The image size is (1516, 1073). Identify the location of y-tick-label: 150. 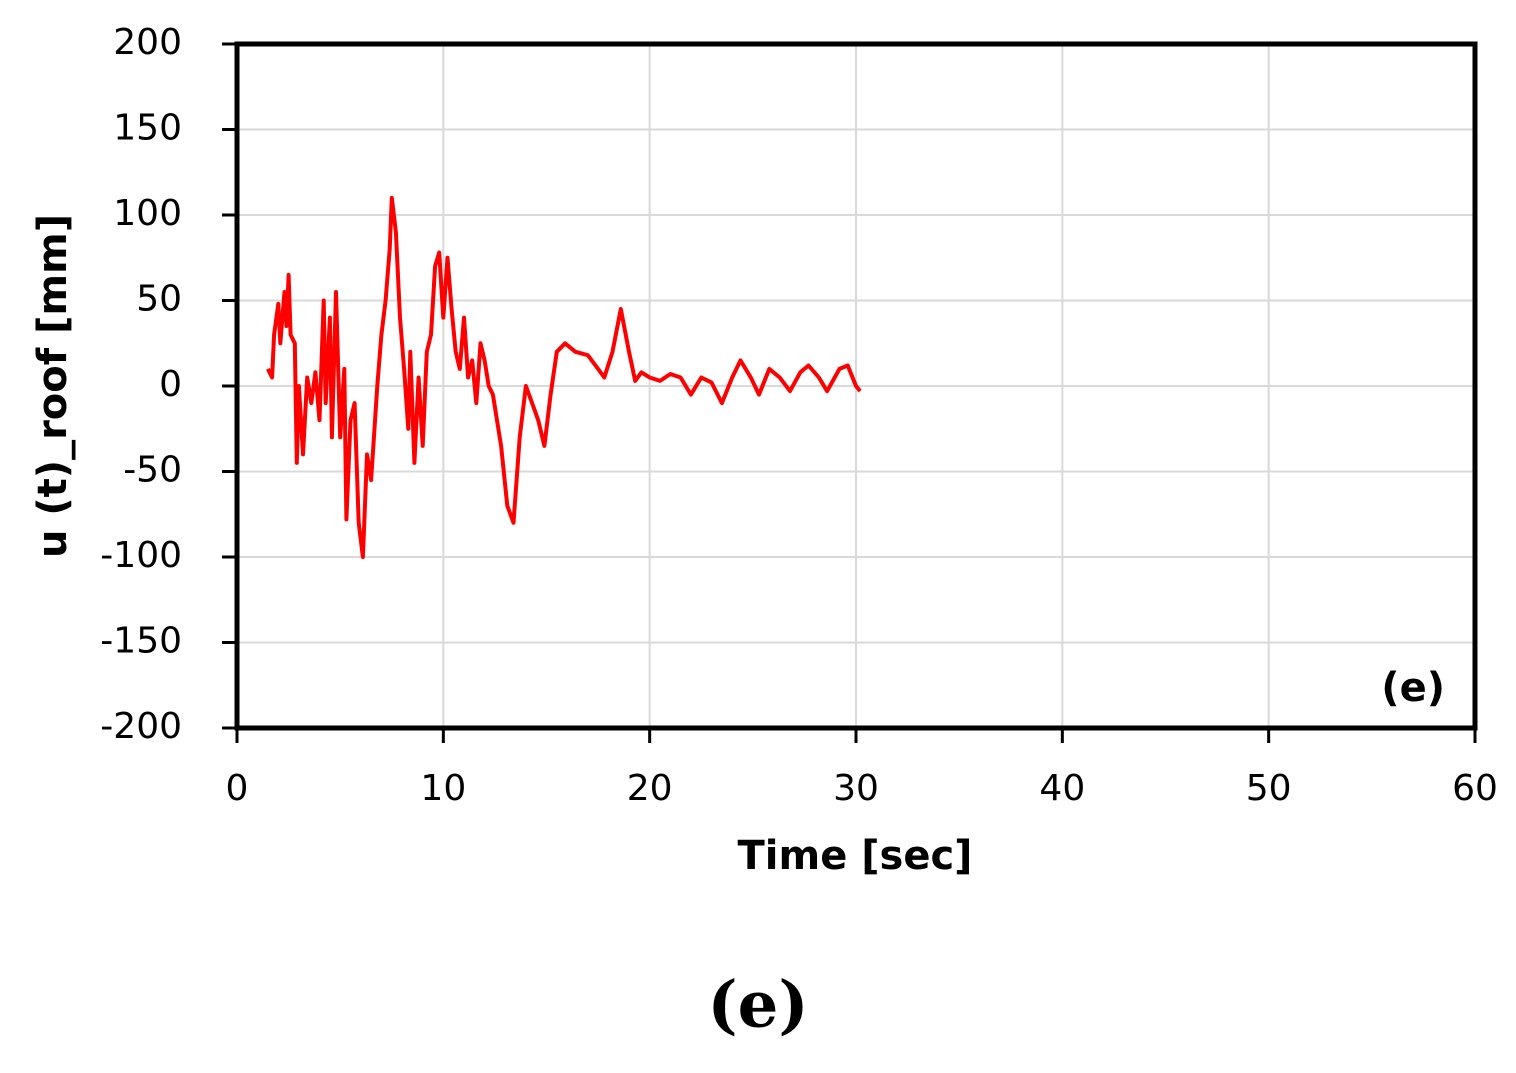
(147, 128).